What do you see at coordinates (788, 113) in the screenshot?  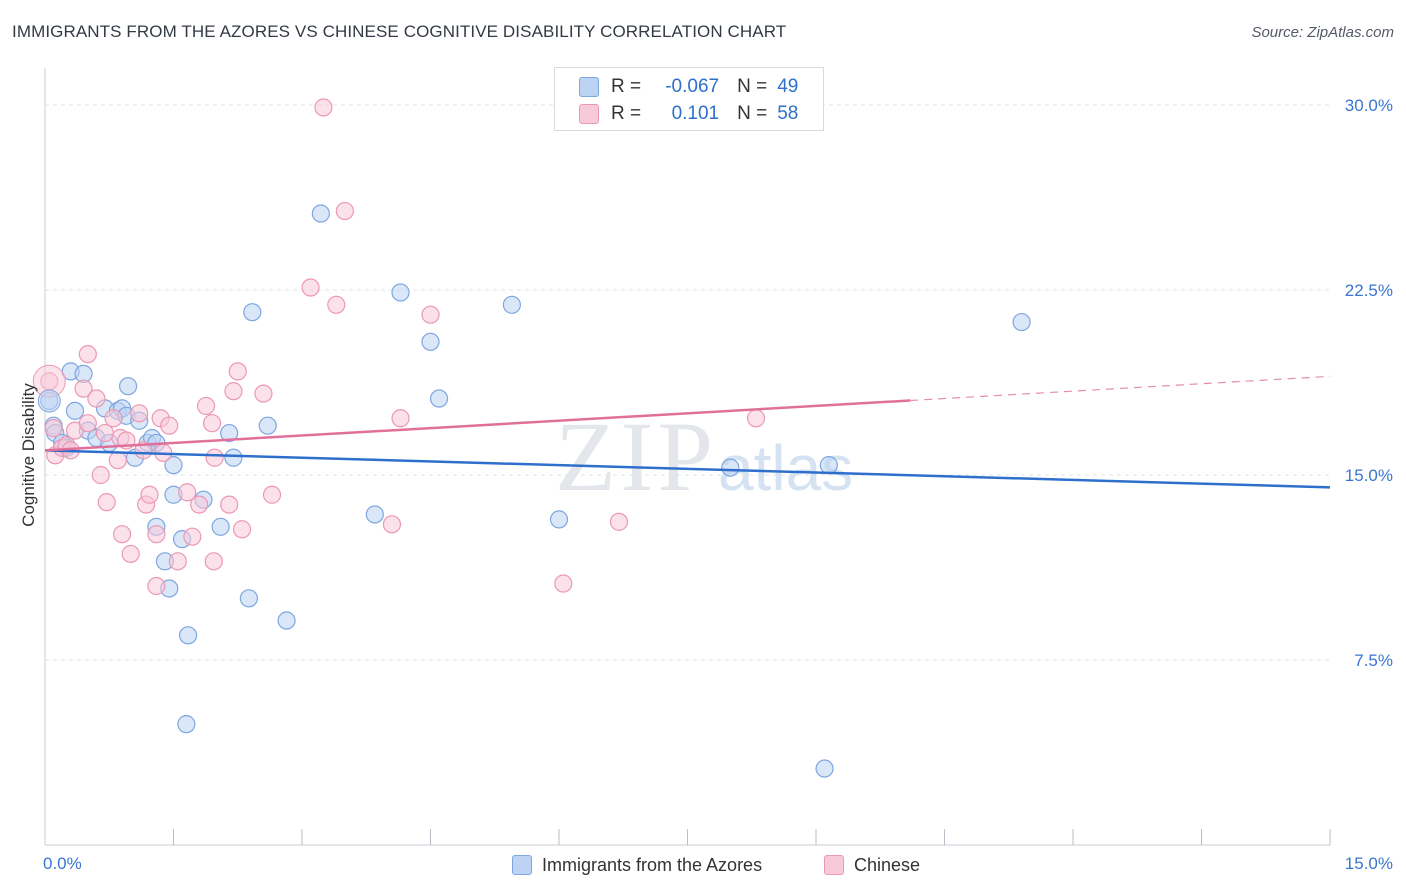 I see `legend-n-value: 58` at bounding box center [788, 113].